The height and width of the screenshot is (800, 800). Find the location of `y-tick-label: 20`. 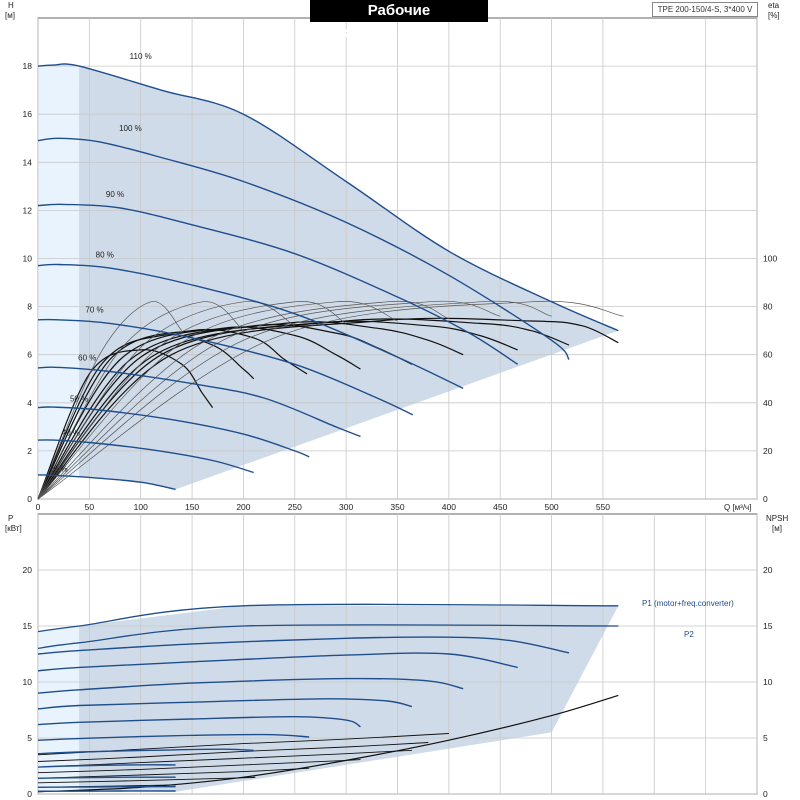

y-tick-label: 20 is located at coordinates (28, 570).